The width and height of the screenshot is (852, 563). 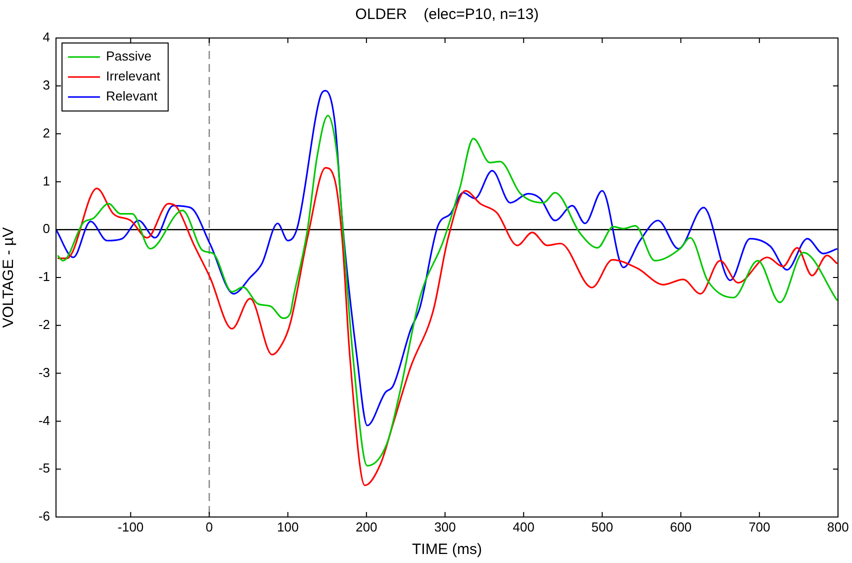 What do you see at coordinates (46, 84) in the screenshot?
I see `y-tick-label: 3` at bounding box center [46, 84].